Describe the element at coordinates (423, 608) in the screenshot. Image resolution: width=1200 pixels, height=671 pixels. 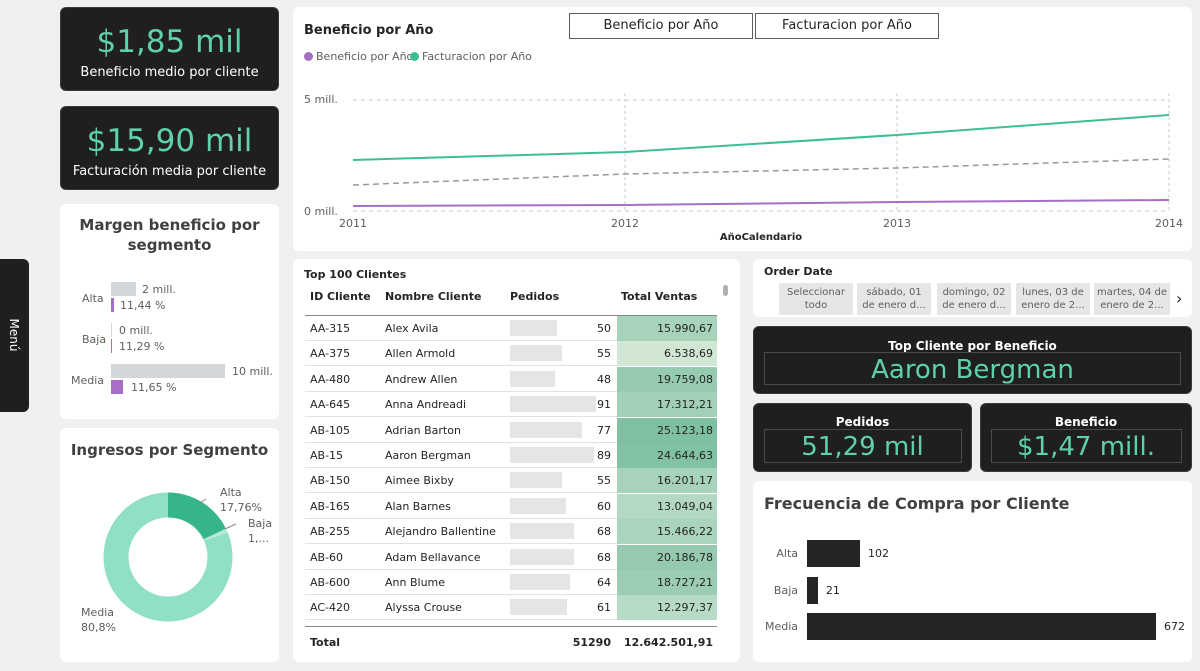
I see `cell-nombre-cliente: Alyssa Crouse` at that location.